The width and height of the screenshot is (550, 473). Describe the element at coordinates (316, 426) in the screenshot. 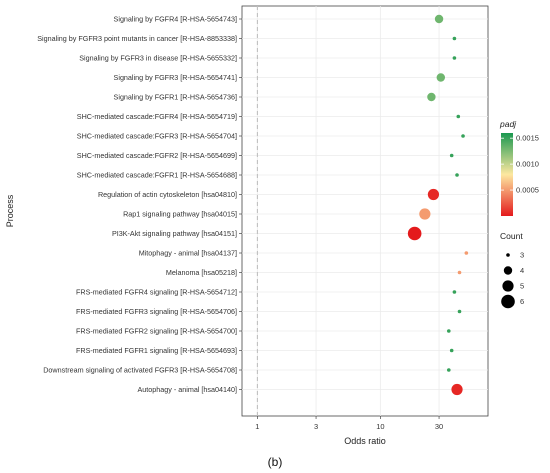

I see `x-tick-label: 3` at that location.